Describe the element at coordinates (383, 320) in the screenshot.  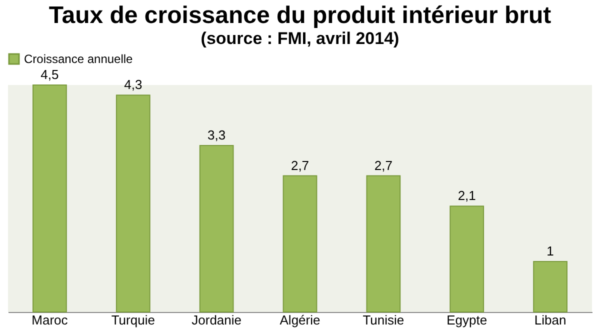
I see `x-tick-label: Tunisie` at that location.